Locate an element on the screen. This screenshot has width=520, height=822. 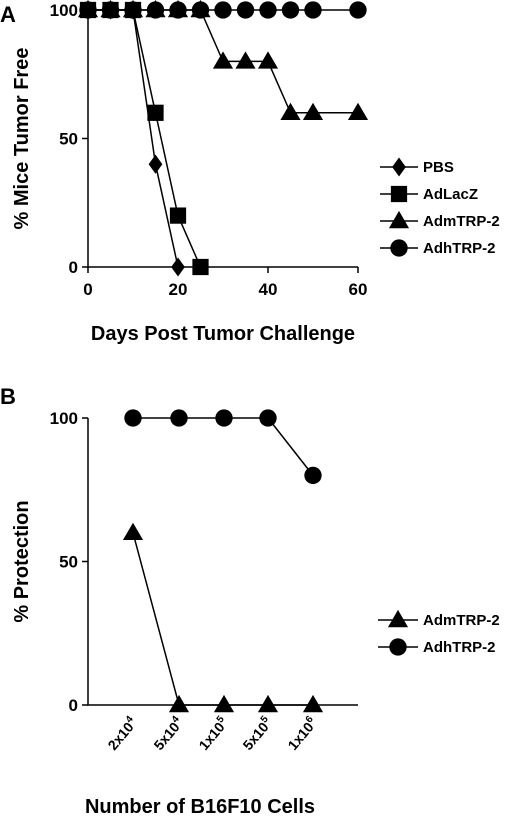
panel-a-series-line-pbs is located at coordinates (133, 138).